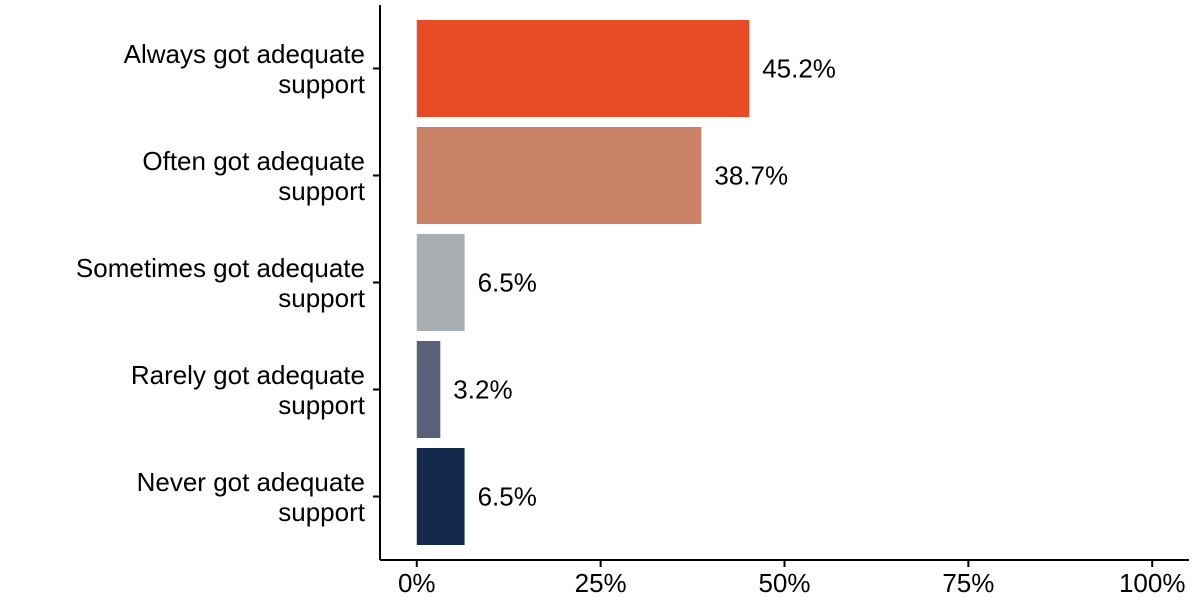 The image size is (1204, 608). I want to click on category-label: Sometimes got adequate support, so click(220, 282).